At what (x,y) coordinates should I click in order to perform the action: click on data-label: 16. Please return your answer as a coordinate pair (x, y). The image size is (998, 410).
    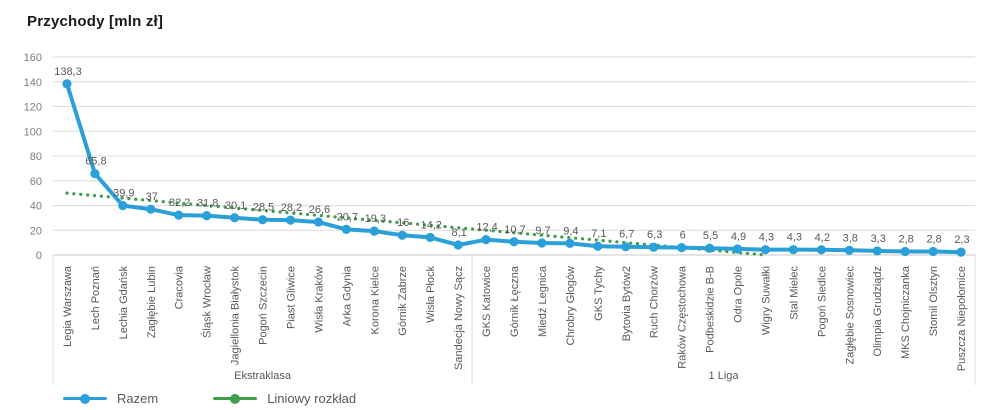
    Looking at the image, I should click on (403, 223).